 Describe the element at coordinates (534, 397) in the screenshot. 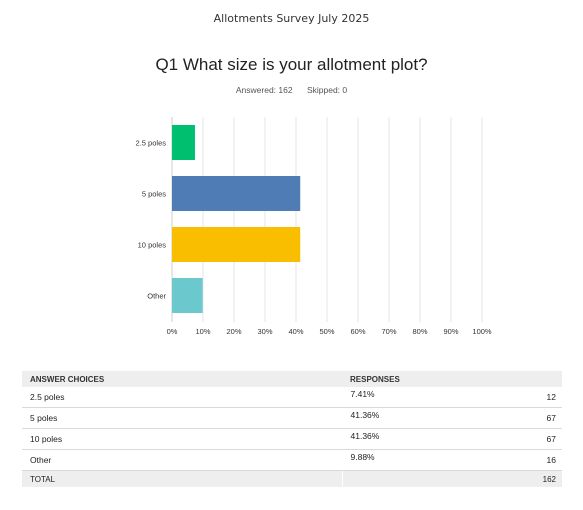

I see `count-cell: 12` at that location.